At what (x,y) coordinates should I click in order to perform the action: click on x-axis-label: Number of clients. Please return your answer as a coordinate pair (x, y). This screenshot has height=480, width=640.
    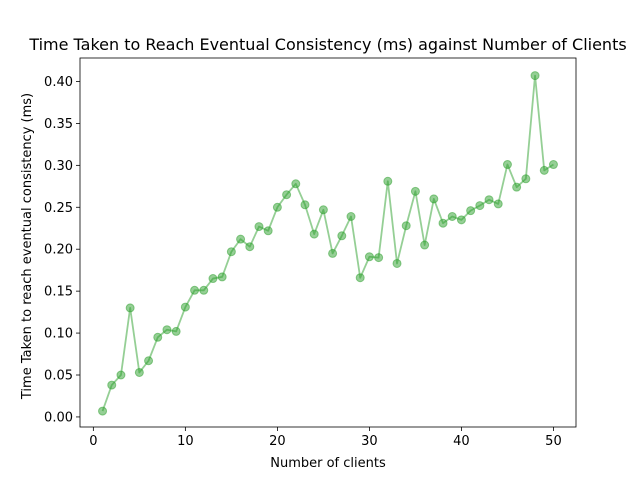
    Looking at the image, I should click on (328, 463).